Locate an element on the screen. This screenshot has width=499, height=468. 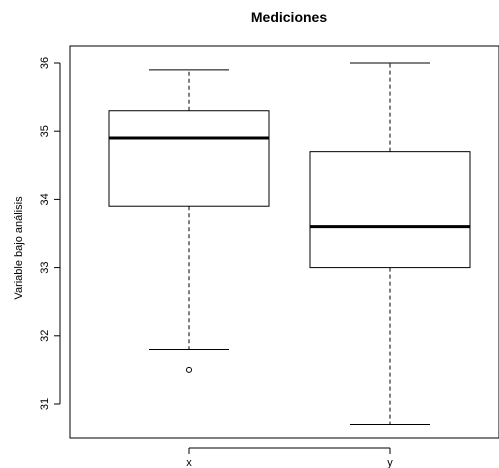
y-tick-label-31: 31 is located at coordinates (45, 404).